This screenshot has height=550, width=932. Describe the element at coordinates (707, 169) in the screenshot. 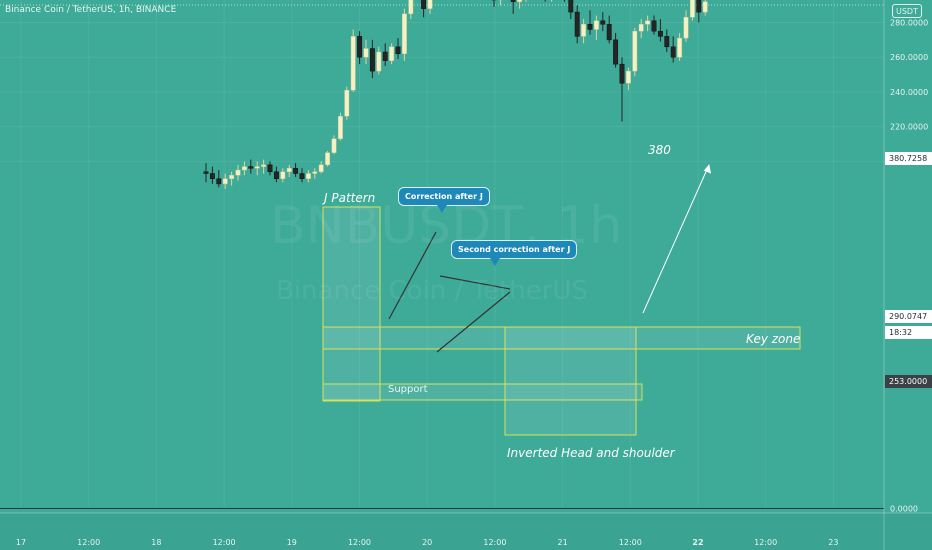

I see `projection-arrowhead` at that location.